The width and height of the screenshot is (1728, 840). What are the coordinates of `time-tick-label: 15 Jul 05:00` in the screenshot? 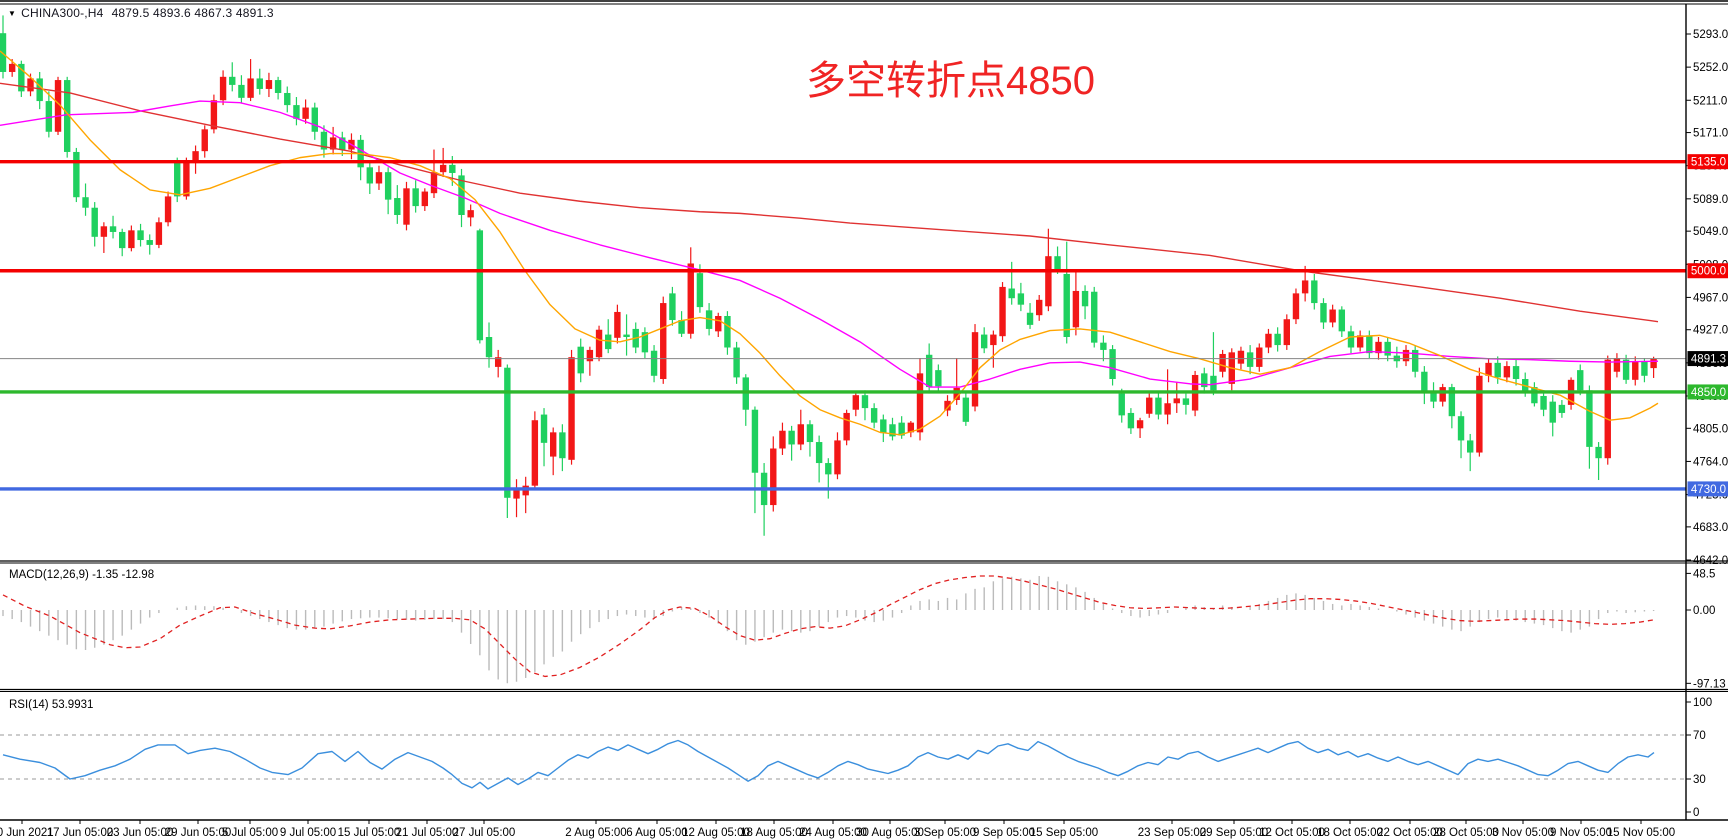 It's located at (369, 833).